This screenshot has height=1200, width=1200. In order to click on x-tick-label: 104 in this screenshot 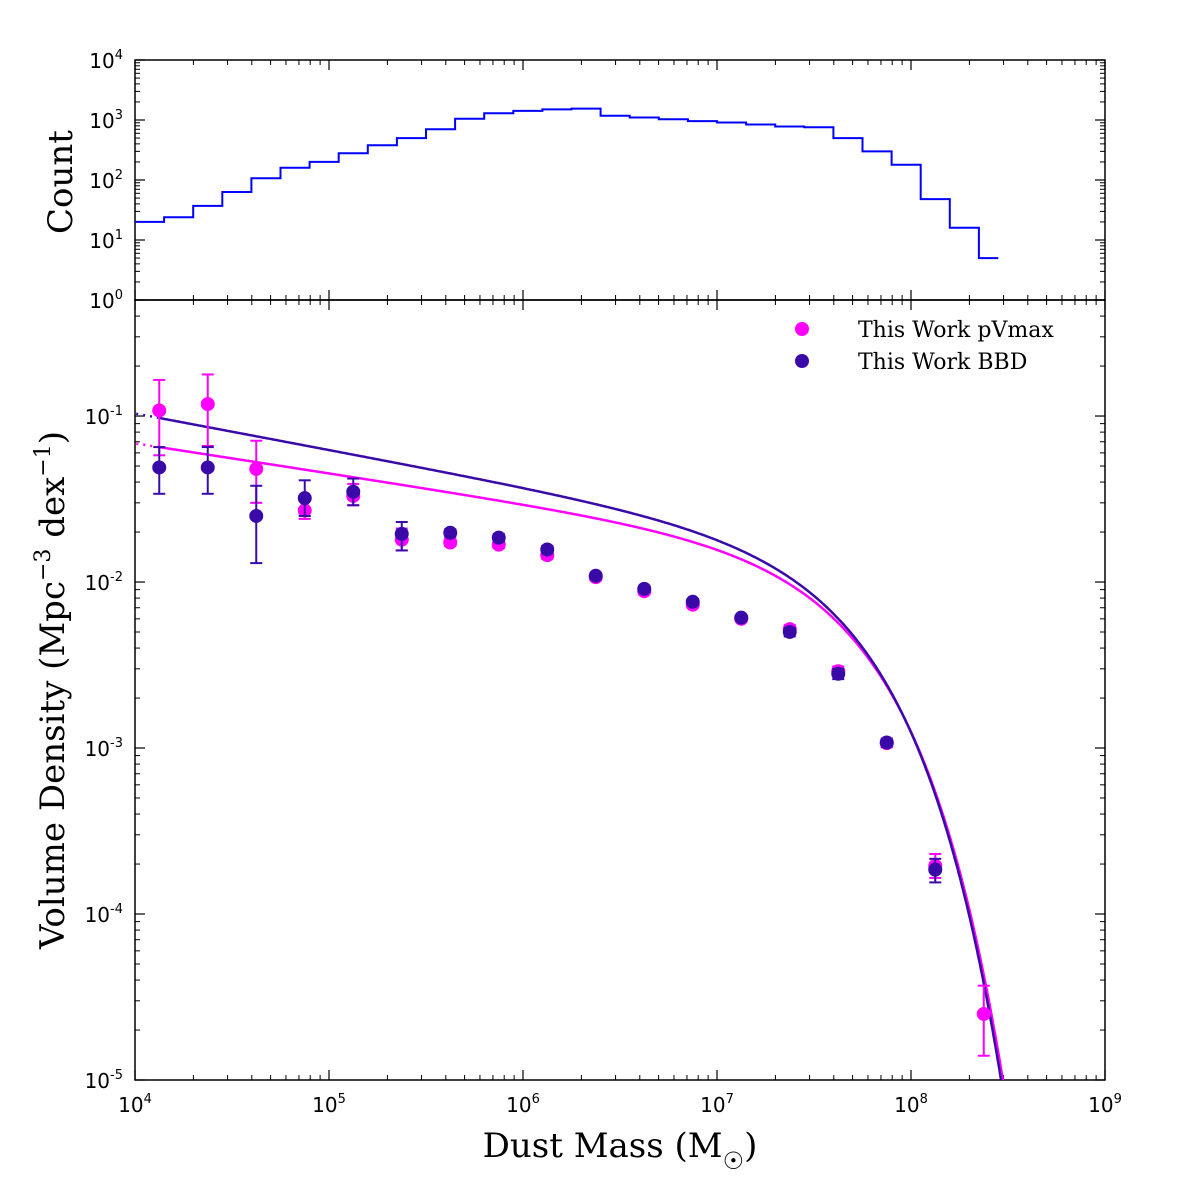, I will do `click(135, 1104)`.